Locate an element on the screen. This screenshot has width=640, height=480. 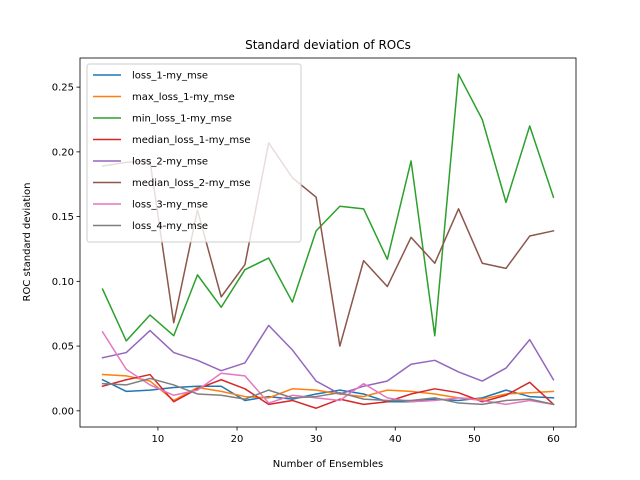
x-tick-label: 50 is located at coordinates (474, 439).